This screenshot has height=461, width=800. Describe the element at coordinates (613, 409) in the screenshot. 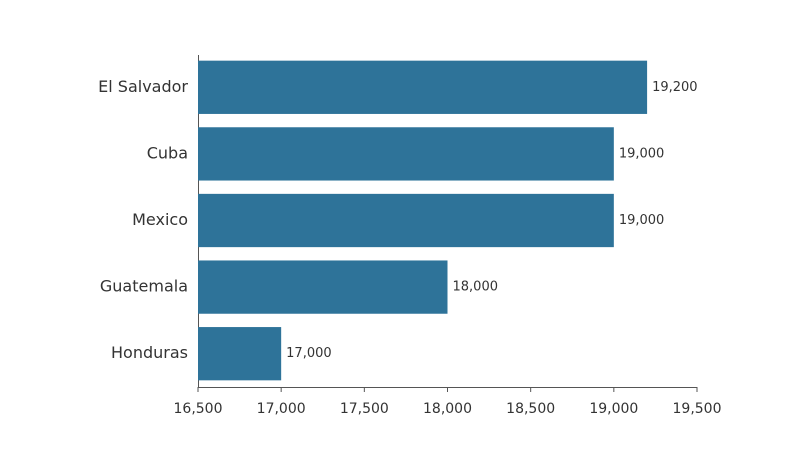

I see `x-tick-label: 19,000` at that location.